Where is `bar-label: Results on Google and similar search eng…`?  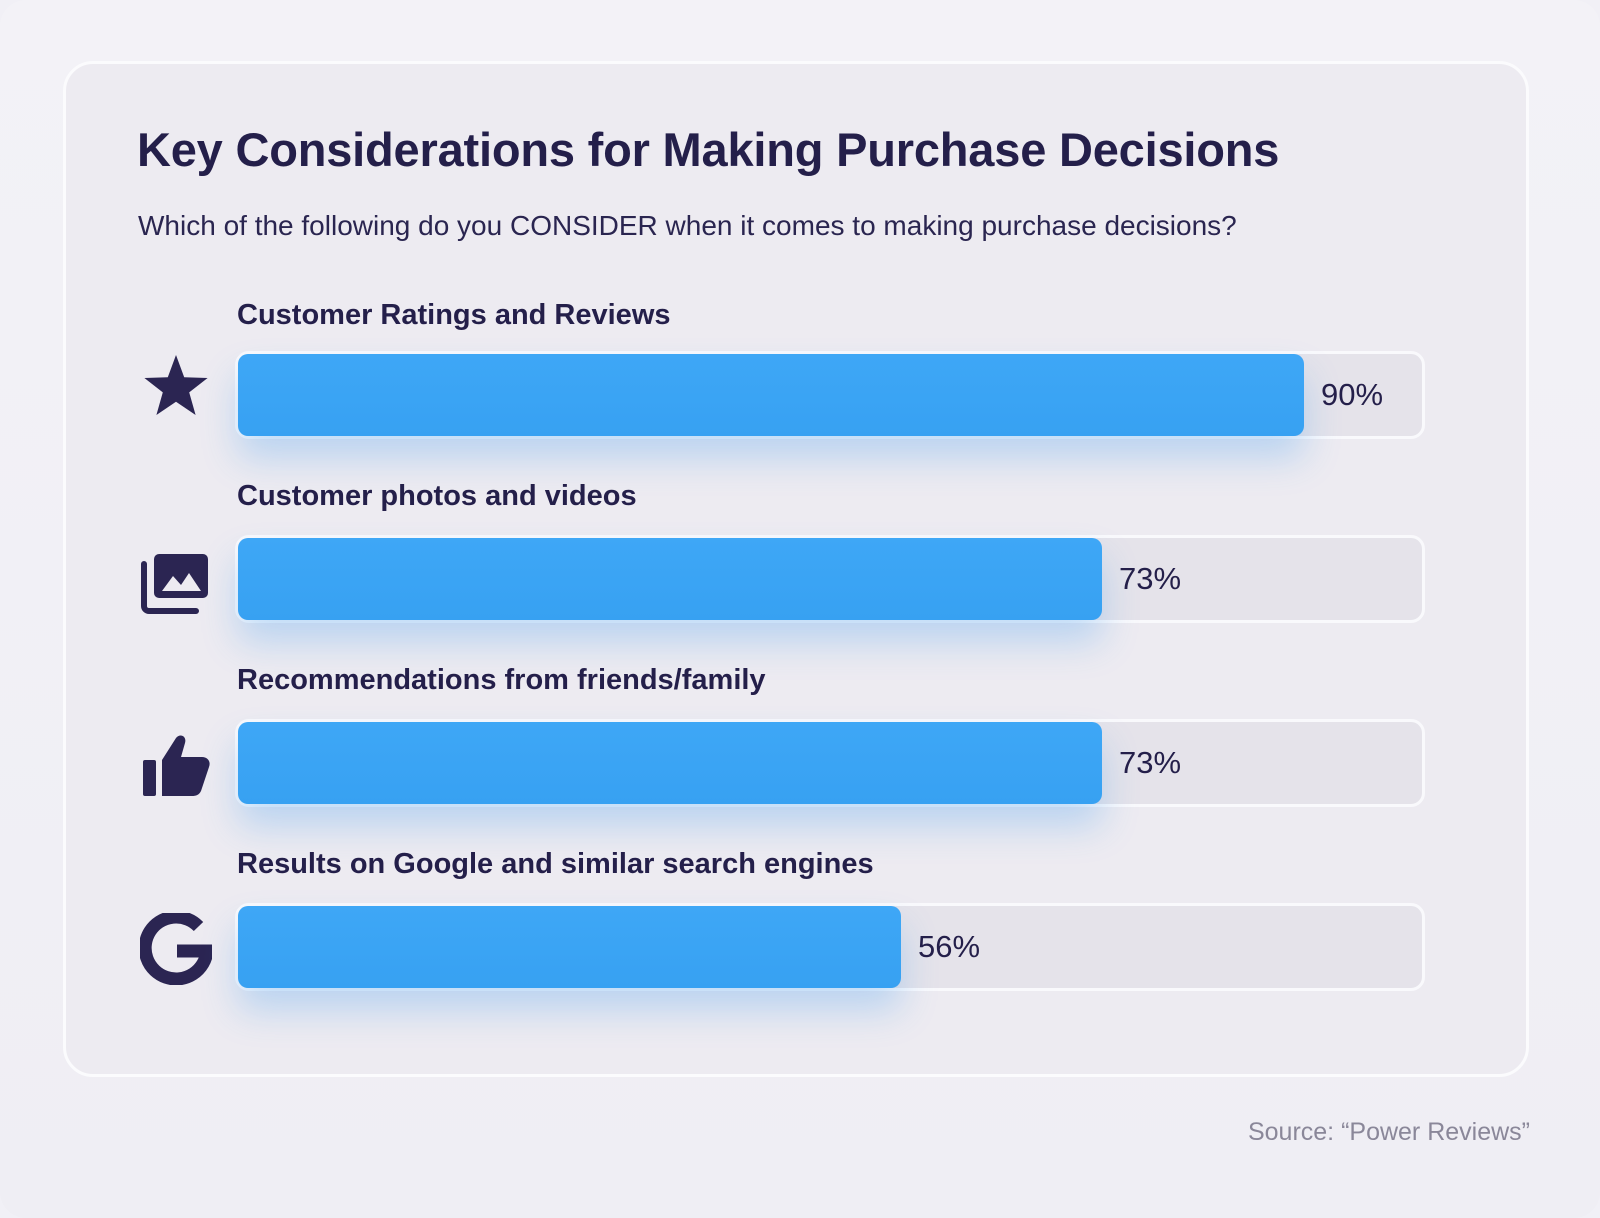
bar-label: Results on Google and similar search eng… is located at coordinates (555, 864).